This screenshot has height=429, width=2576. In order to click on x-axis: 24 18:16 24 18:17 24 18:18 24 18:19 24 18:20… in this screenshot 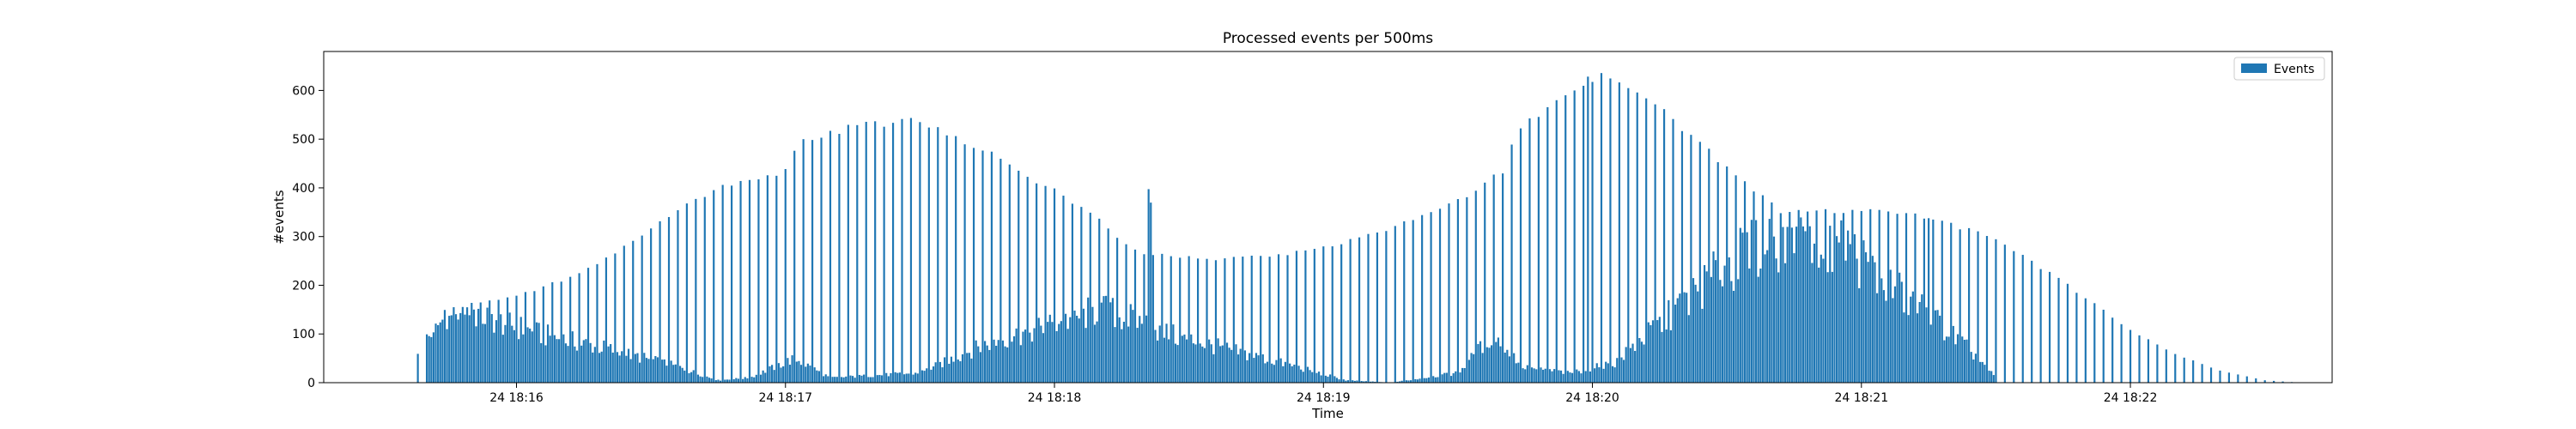, I will do `click(1323, 394)`.